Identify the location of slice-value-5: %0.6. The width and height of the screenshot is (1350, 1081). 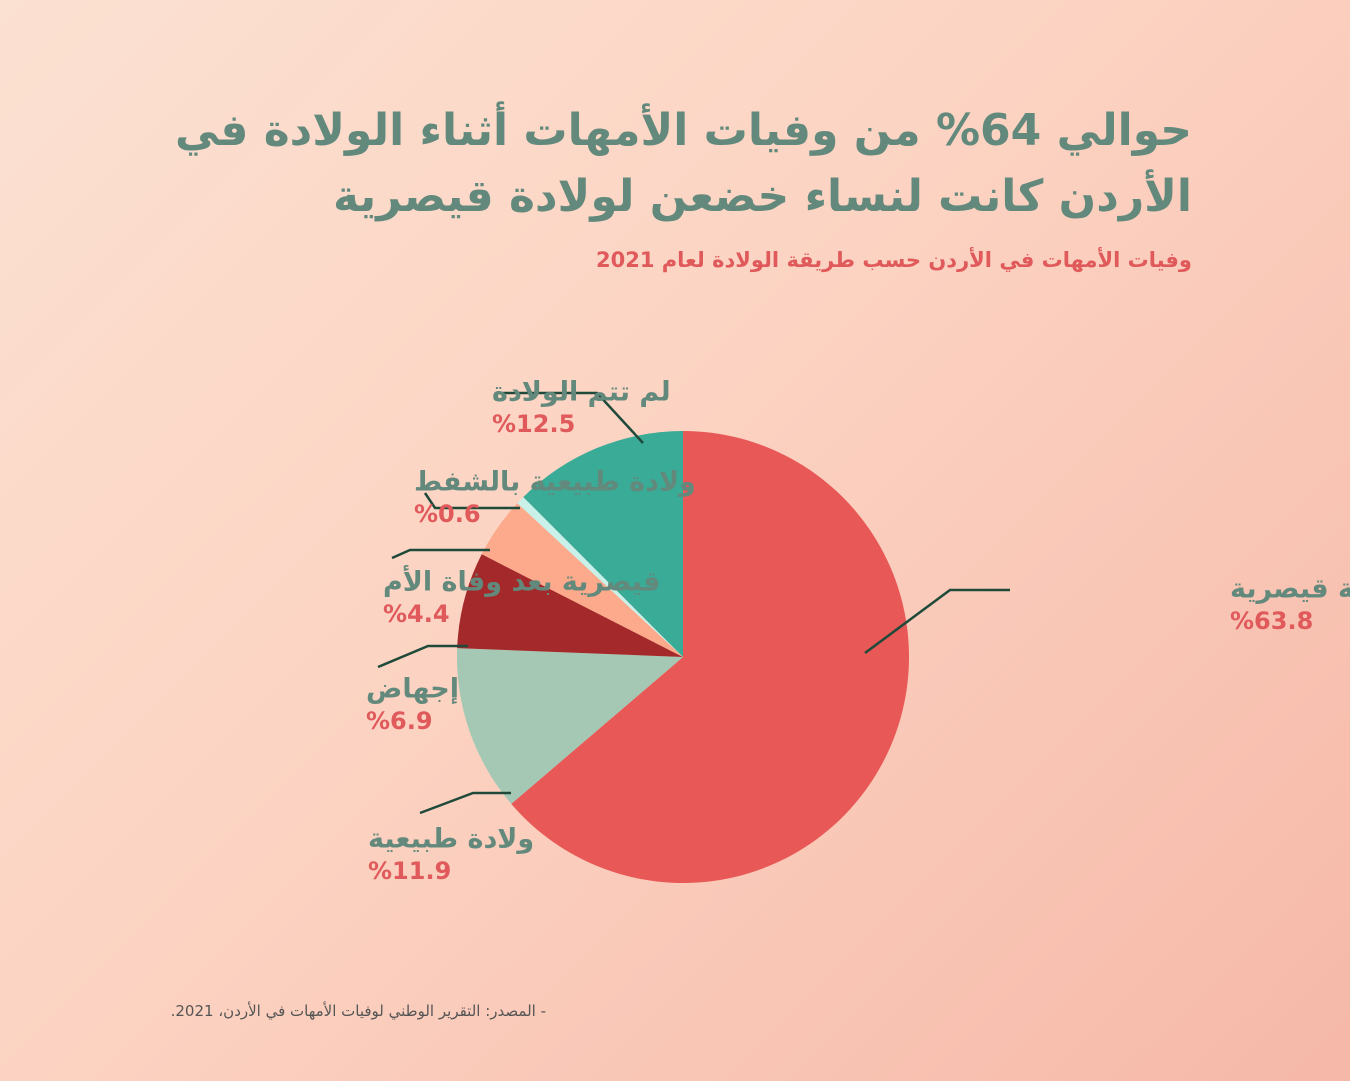
(447, 514).